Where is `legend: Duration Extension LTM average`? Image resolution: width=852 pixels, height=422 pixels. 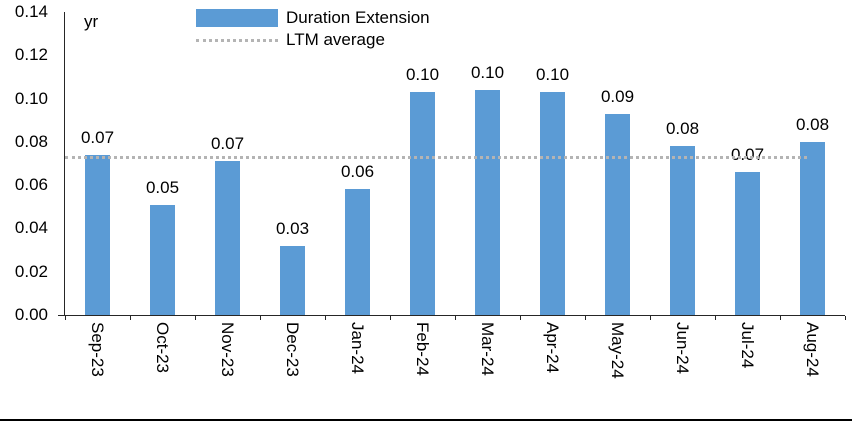 legend: Duration Extension LTM average is located at coordinates (313, 29).